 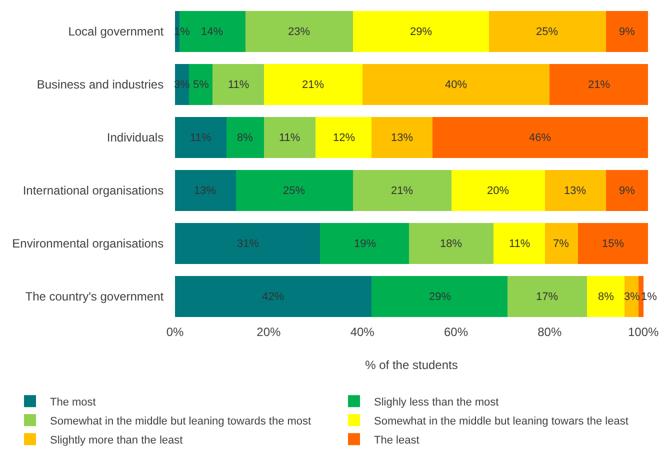 I want to click on y-tick-label: The country's government, so click(x=94, y=297).